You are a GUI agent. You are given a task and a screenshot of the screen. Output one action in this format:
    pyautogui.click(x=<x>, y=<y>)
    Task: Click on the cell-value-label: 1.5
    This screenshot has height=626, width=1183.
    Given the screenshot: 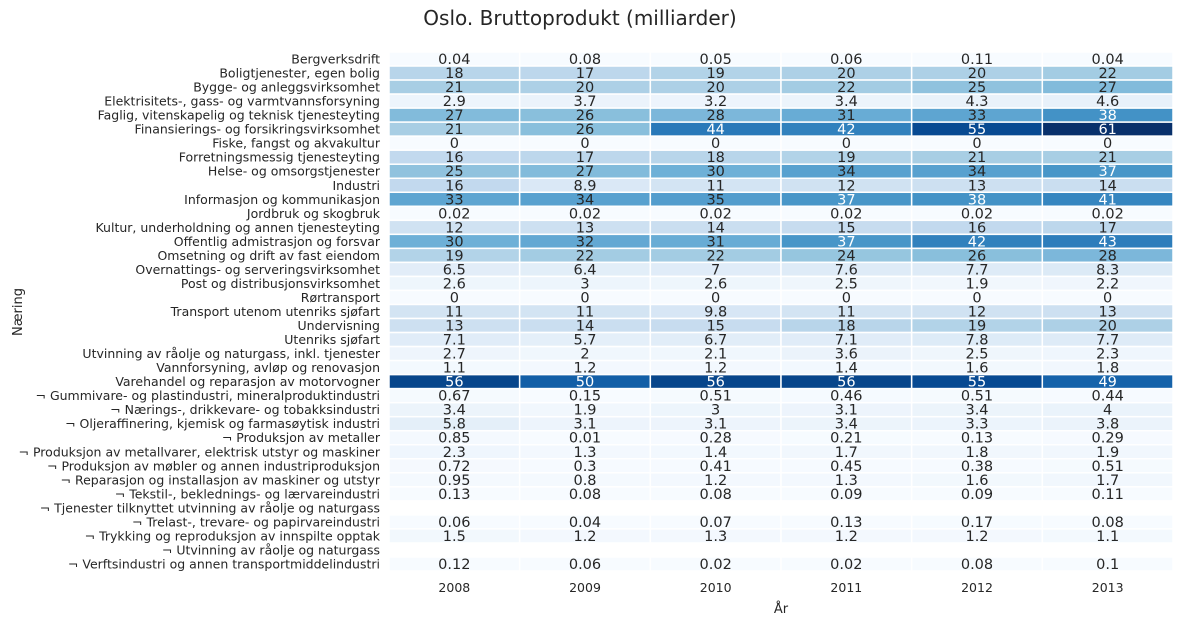 What is the action you would take?
    pyautogui.click(x=454, y=537)
    